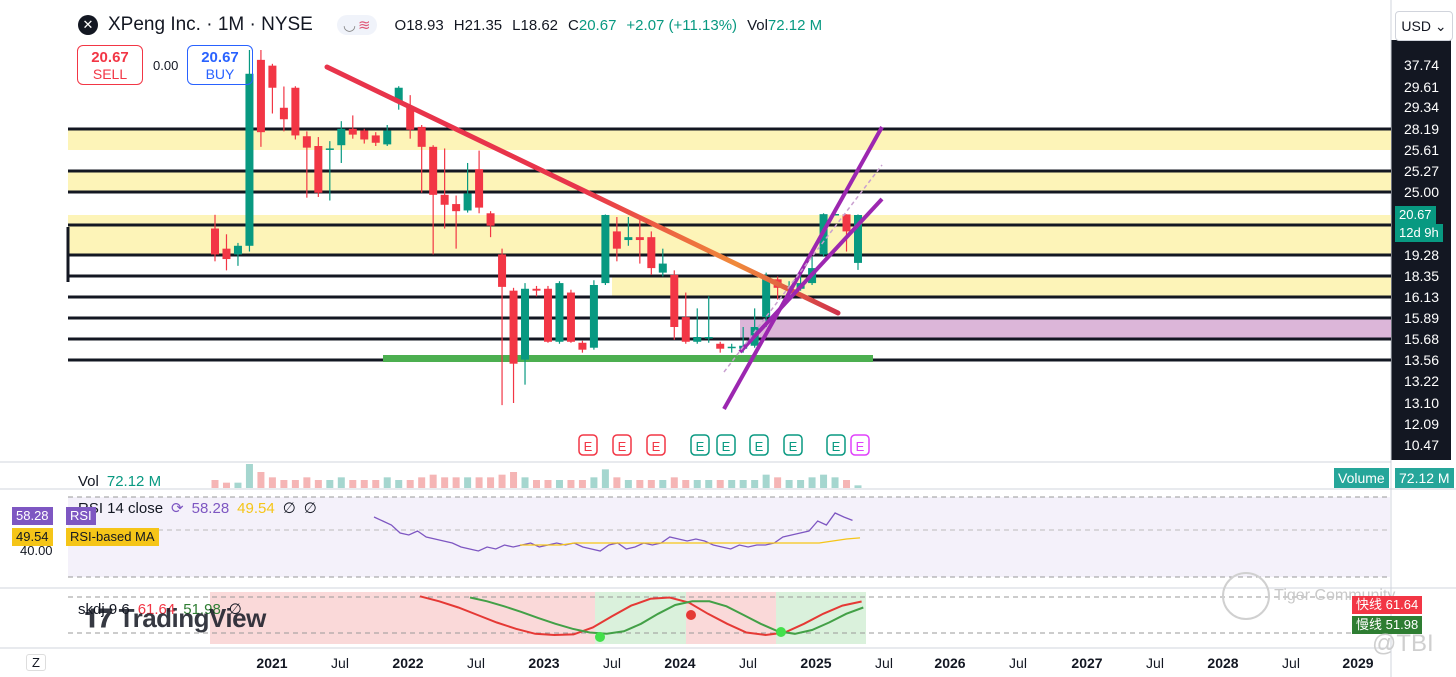  I want to click on sell-label: SELL, so click(110, 74).